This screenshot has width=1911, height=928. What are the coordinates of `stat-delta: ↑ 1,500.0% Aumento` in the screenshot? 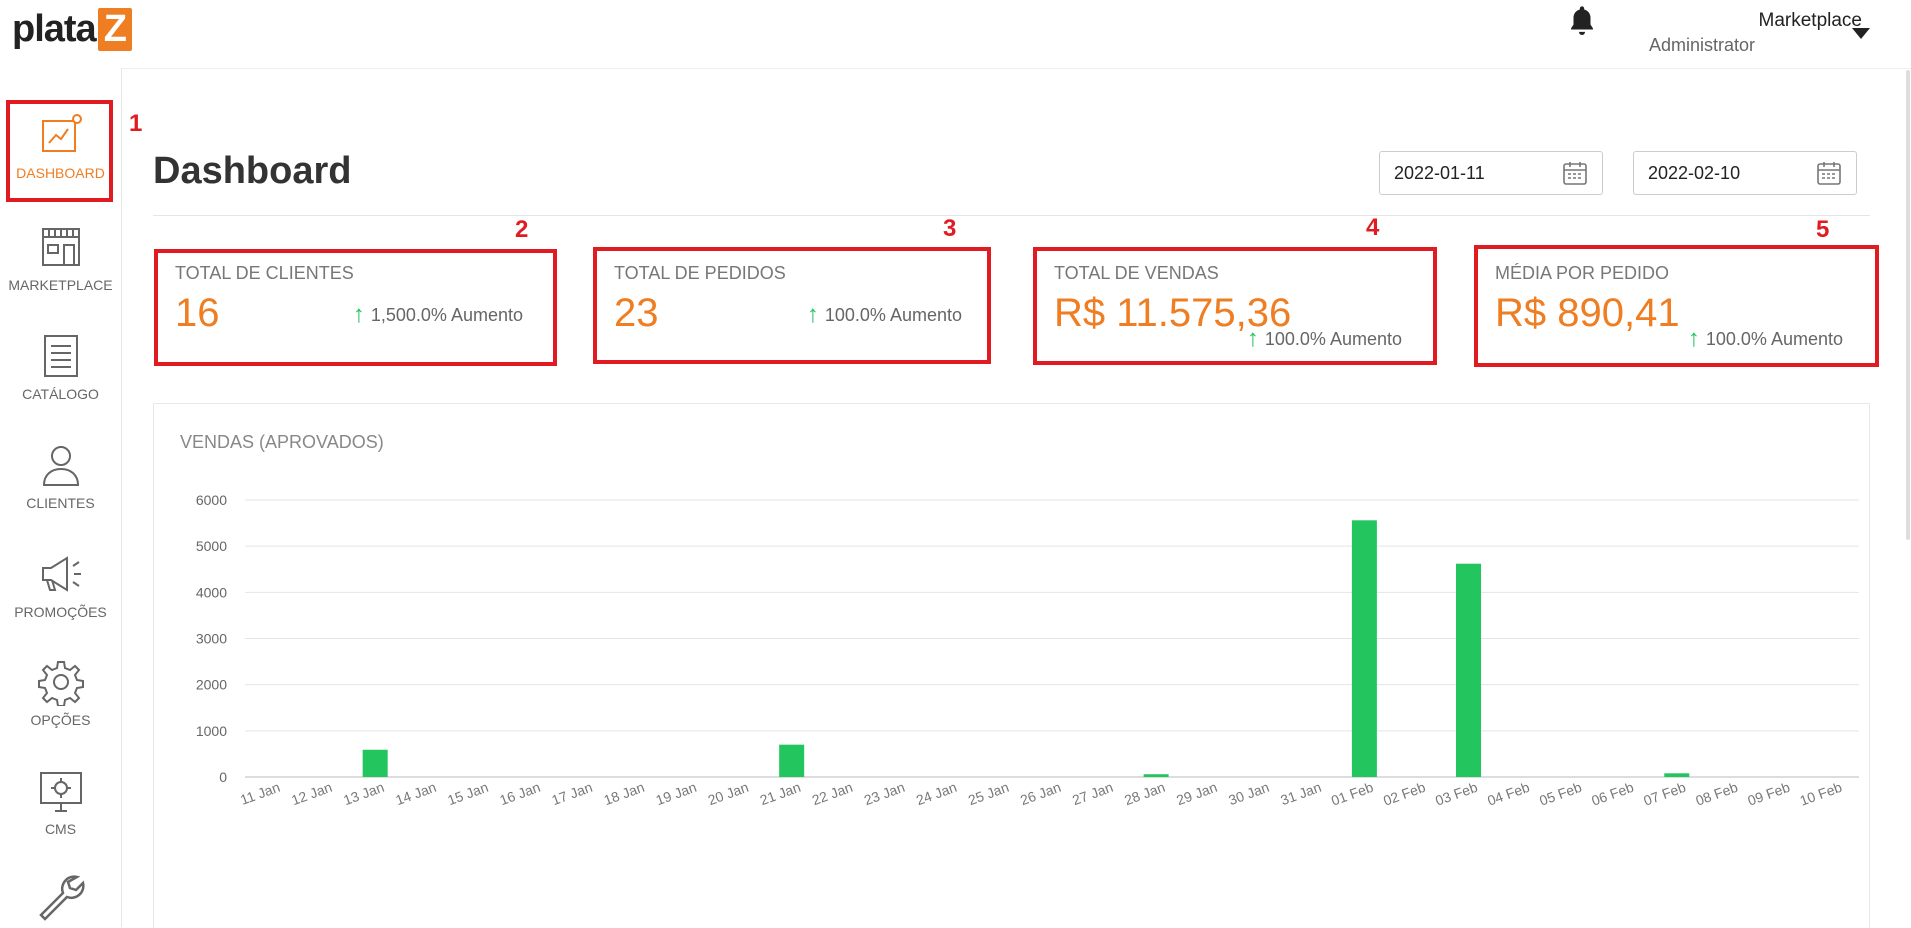 It's located at (438, 315).